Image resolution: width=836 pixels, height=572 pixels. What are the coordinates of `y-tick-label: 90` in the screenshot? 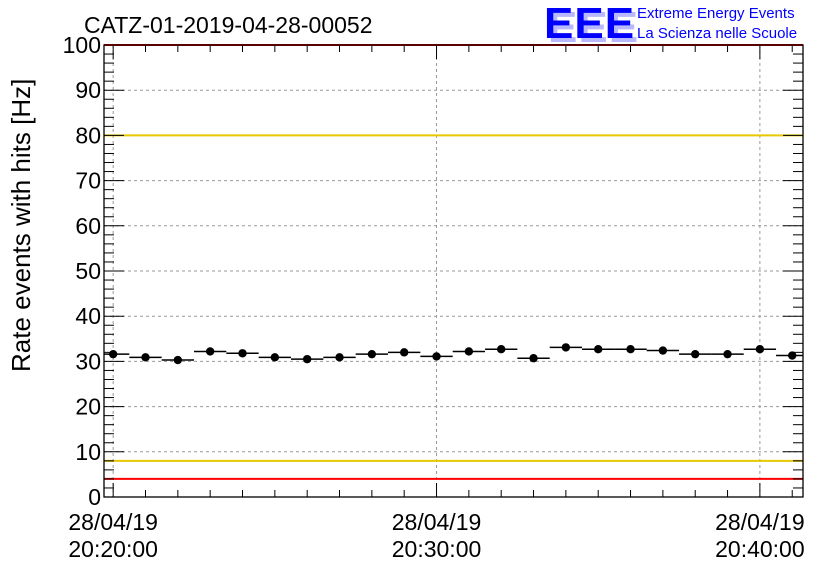 It's located at (88, 90).